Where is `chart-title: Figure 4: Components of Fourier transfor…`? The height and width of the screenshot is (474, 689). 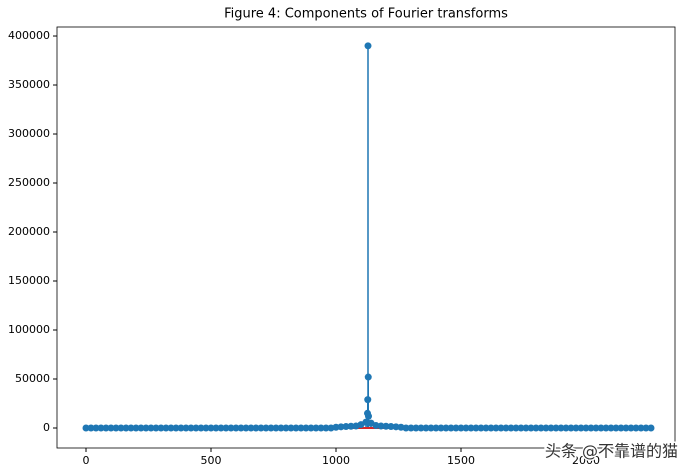 chart-title: Figure 4: Components of Fourier transfor… is located at coordinates (366, 14).